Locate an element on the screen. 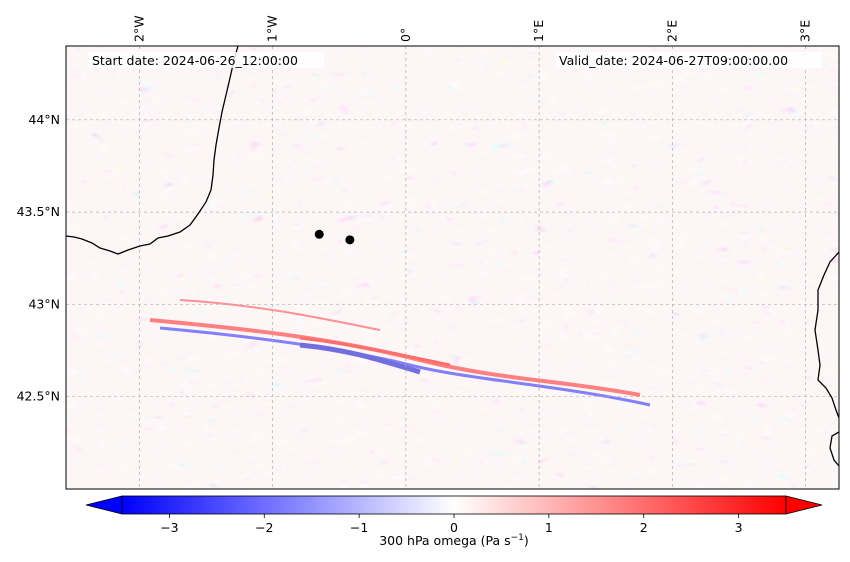  lat-label-1: 43.5°N is located at coordinates (38, 211).